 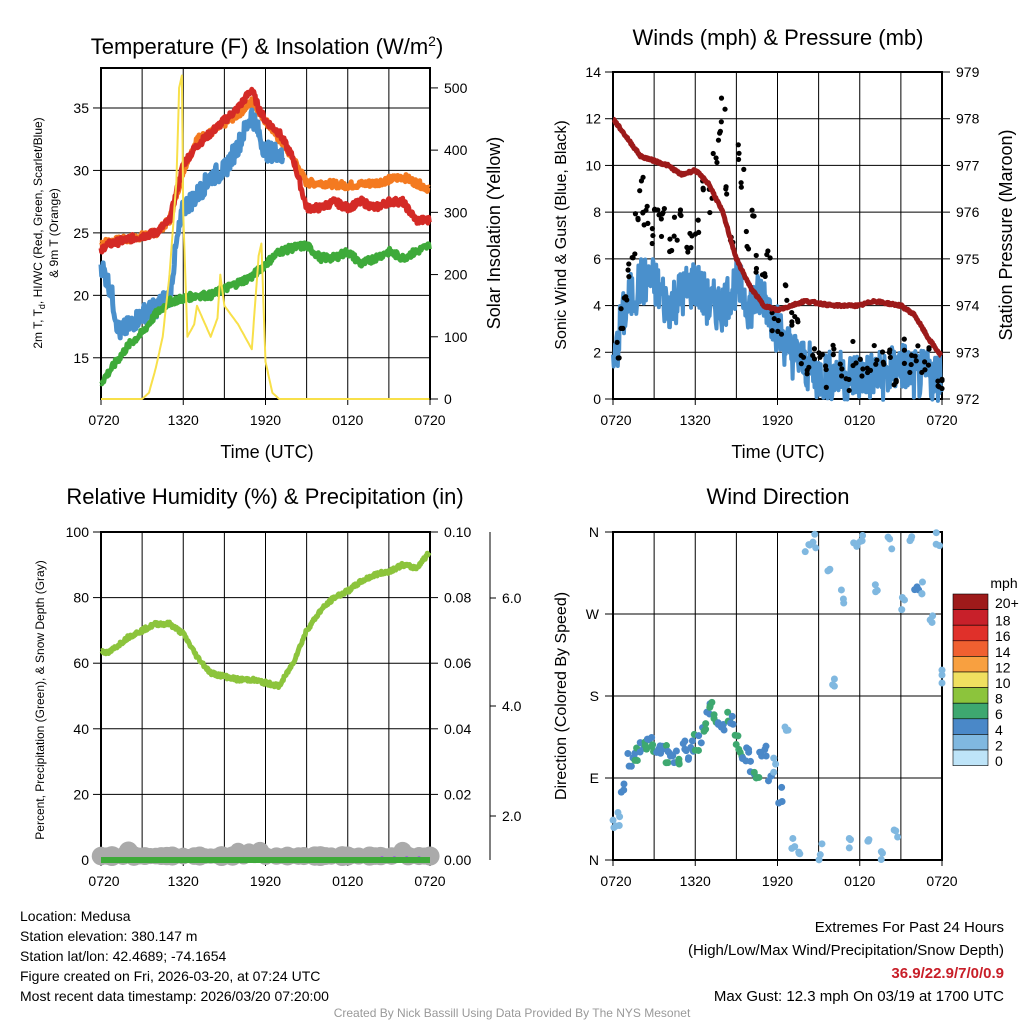 I want to click on legend-label: 6, so click(x=999, y=714).